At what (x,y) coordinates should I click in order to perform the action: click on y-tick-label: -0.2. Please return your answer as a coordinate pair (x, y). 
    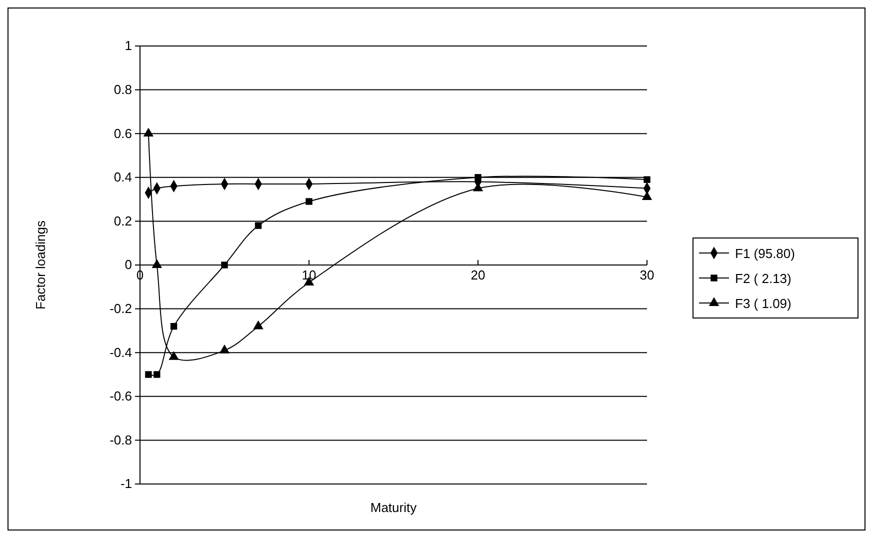
    Looking at the image, I should click on (121, 308).